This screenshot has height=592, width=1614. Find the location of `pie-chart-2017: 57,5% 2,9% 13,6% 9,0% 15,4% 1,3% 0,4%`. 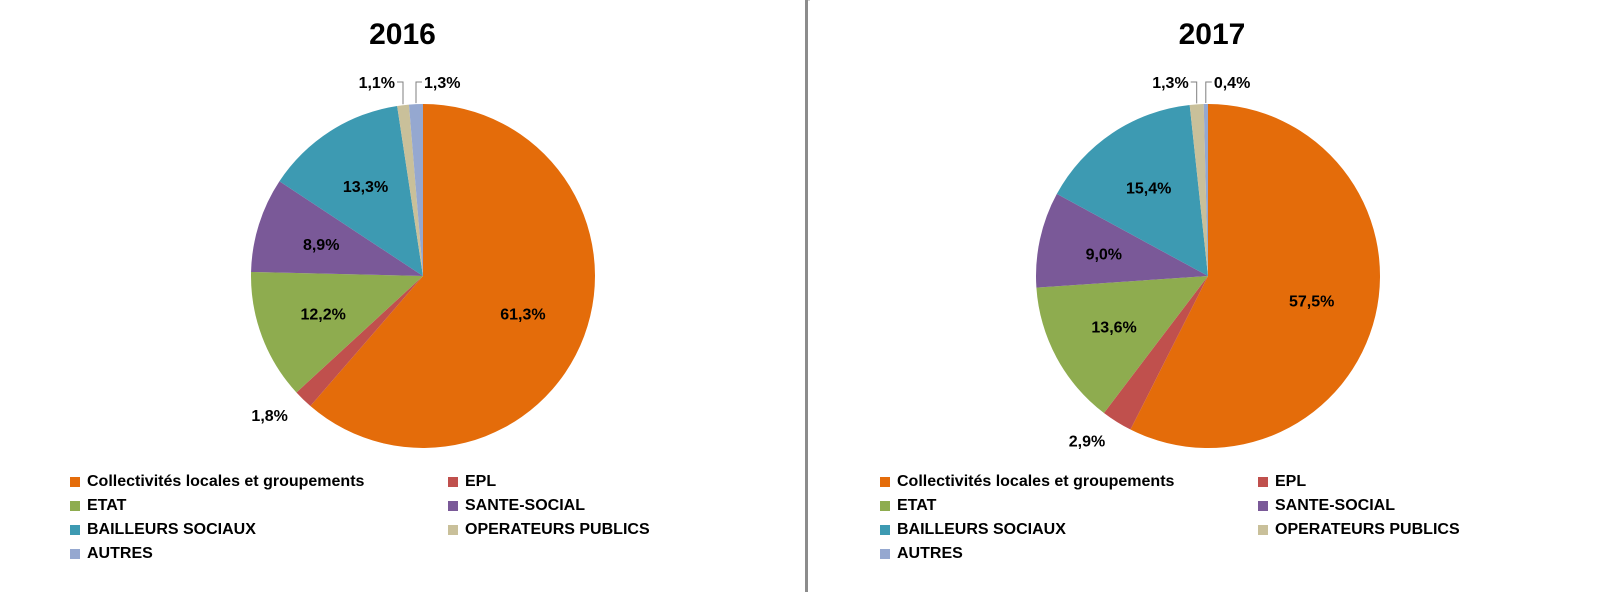

pie-chart-2017: 57,5% 2,9% 13,6% 9,0% 15,4% 1,3% 0,4% is located at coordinates (1208, 263).